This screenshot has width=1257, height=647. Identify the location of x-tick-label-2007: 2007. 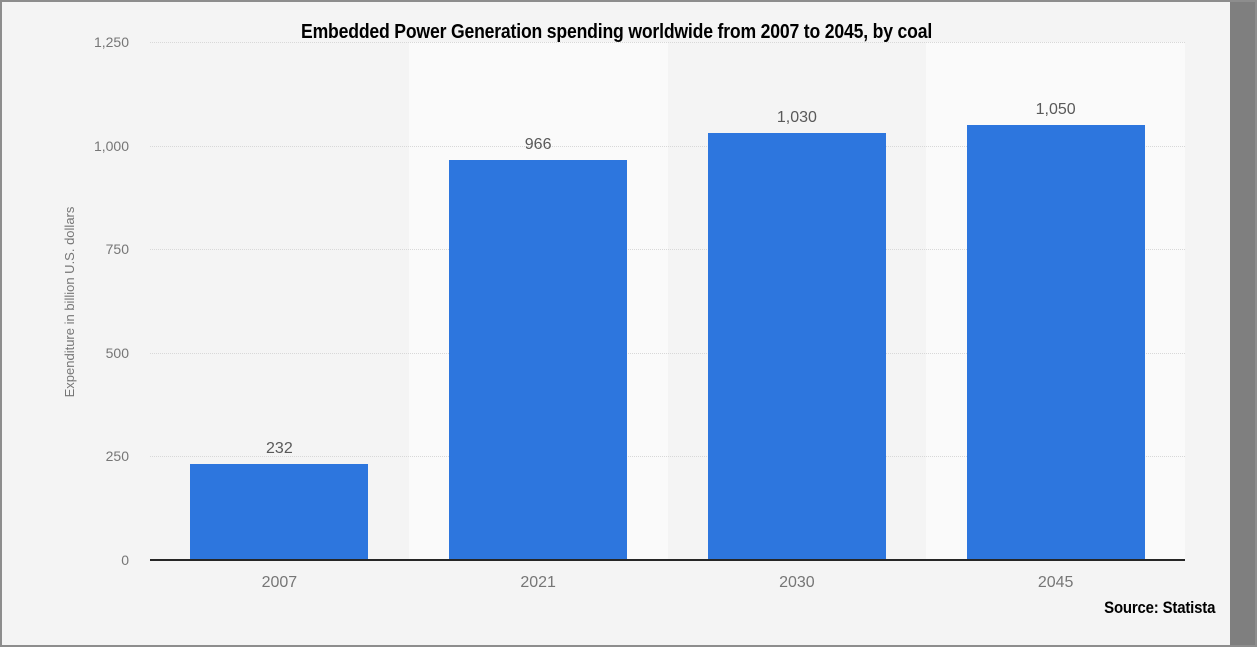
(279, 582).